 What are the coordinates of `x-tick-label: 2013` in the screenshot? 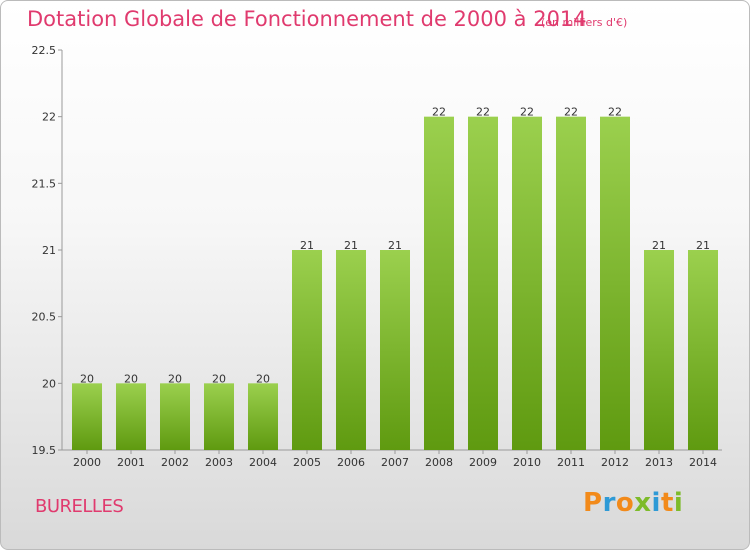 It's located at (659, 462).